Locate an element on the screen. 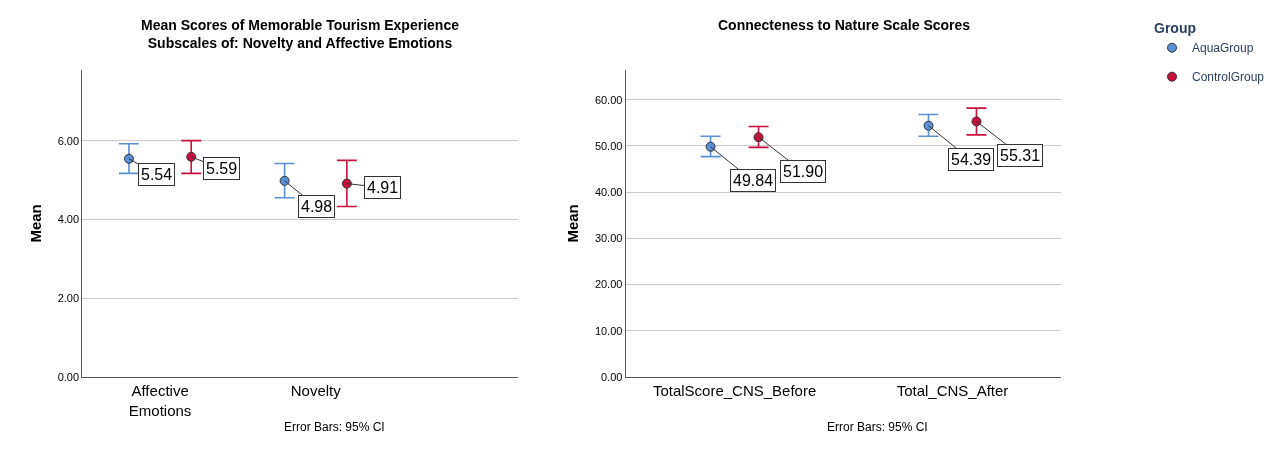 This screenshot has height=452, width=1280. chart-title: Mean Scores of Memorable Tourism Experience Subscales of: Novelty and Affective Emotions is located at coordinates (300, 34).